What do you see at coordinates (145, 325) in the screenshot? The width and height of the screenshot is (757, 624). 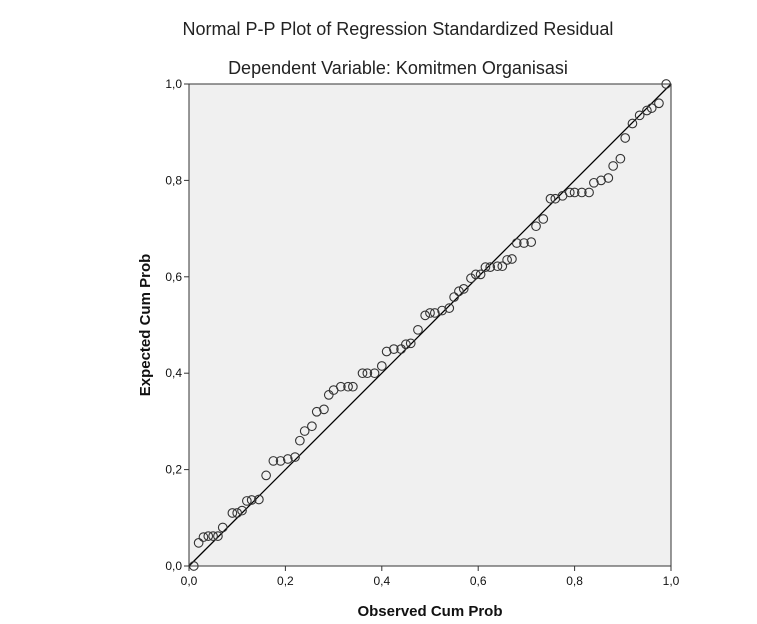 I see `y-axis-label: Expected Cum Prob` at bounding box center [145, 325].